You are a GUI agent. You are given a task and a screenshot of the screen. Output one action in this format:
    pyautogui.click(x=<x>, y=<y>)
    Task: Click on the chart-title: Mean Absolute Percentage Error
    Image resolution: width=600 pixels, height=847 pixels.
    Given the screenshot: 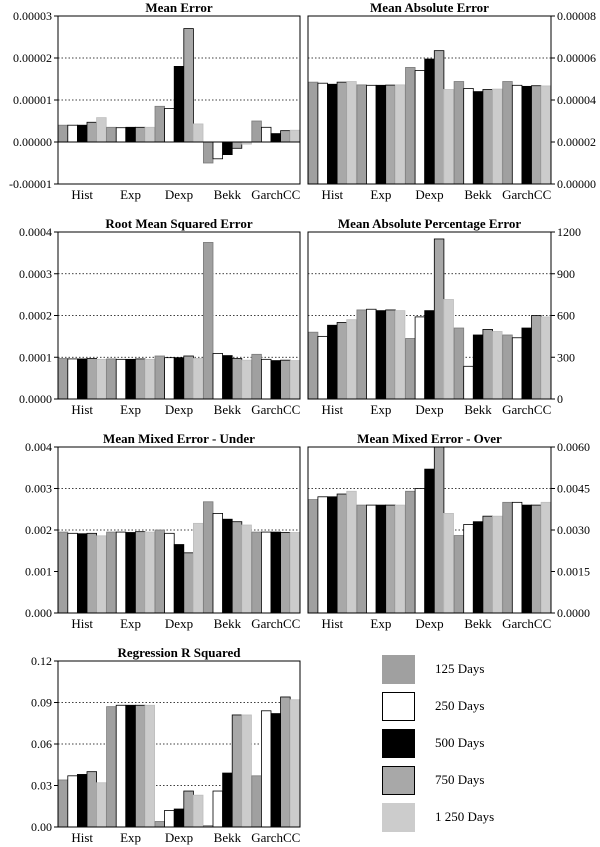 What is the action you would take?
    pyautogui.click(x=430, y=223)
    